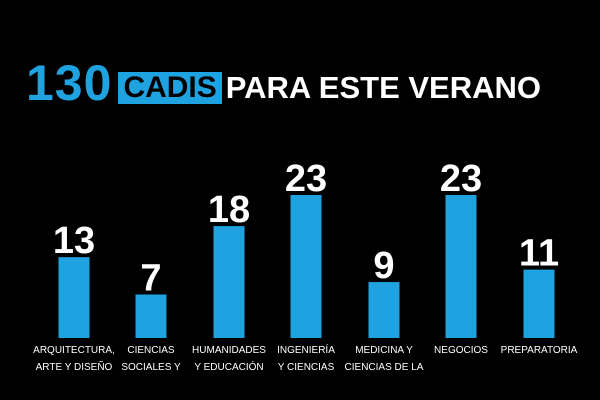 The image size is (600, 400). What do you see at coordinates (383, 87) in the screenshot?
I see `title-text: PARA ESTE VERANO` at bounding box center [383, 87].